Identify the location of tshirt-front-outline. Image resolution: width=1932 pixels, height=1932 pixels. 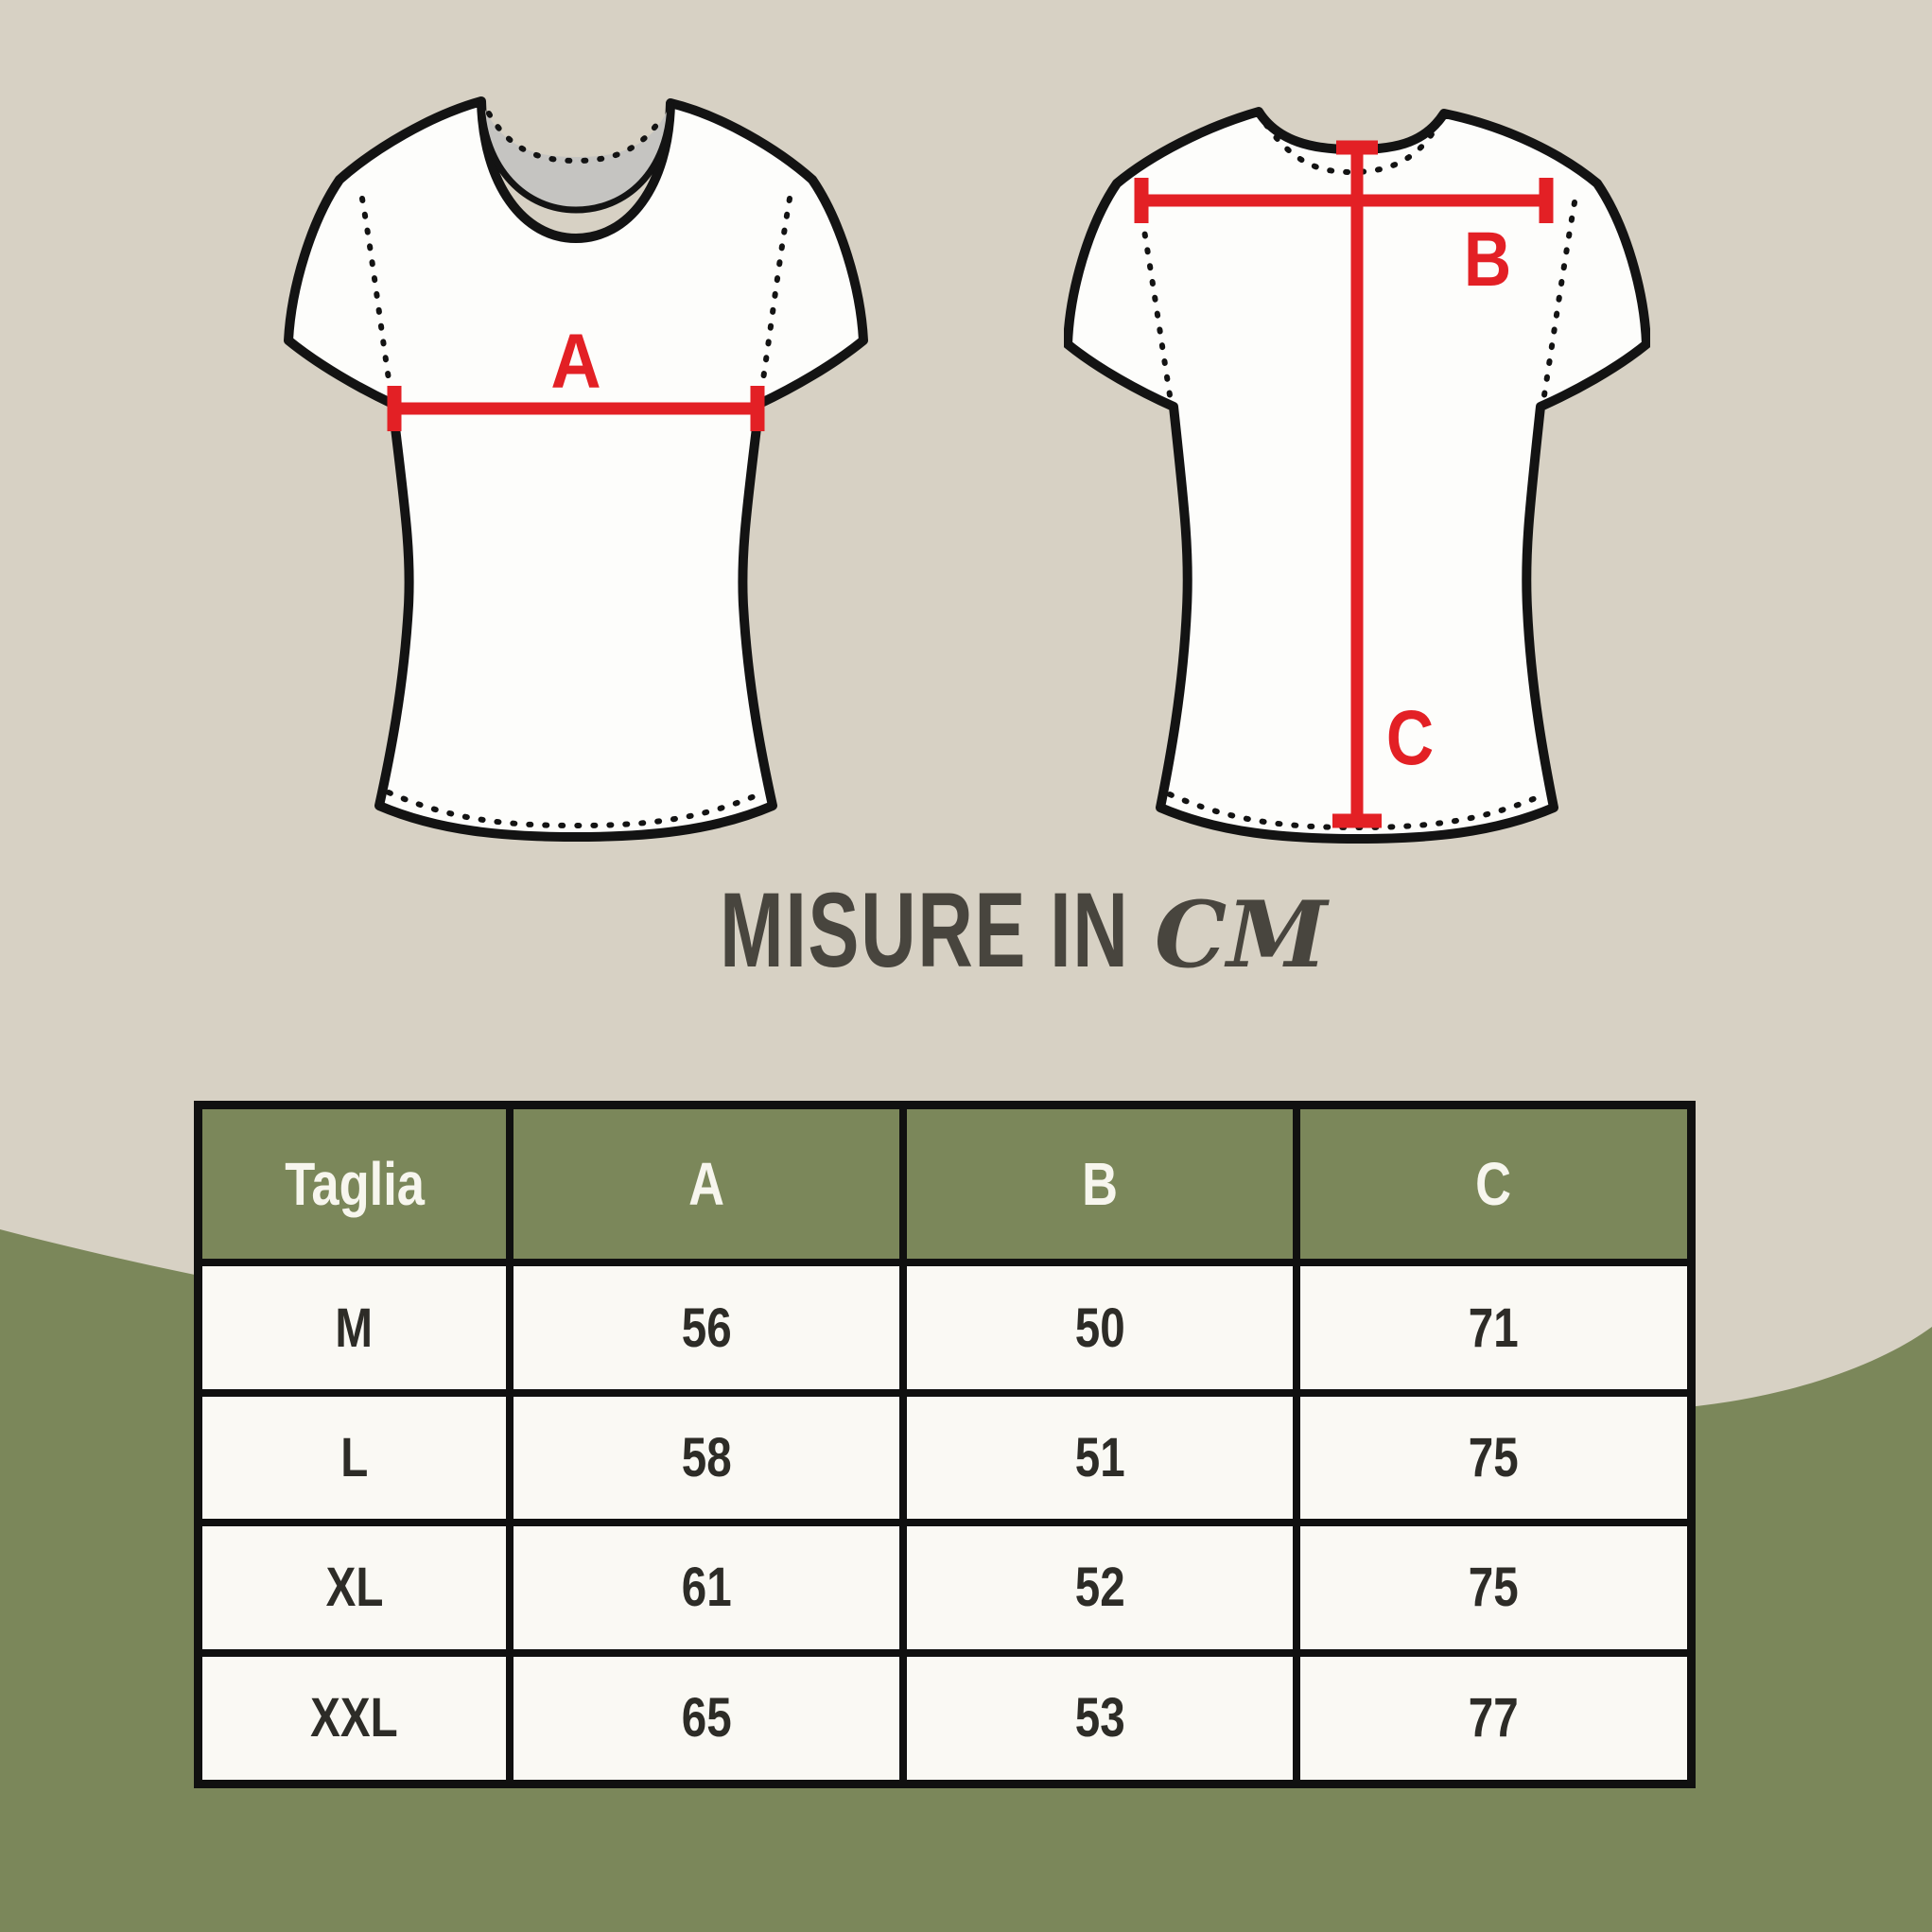
(576, 469).